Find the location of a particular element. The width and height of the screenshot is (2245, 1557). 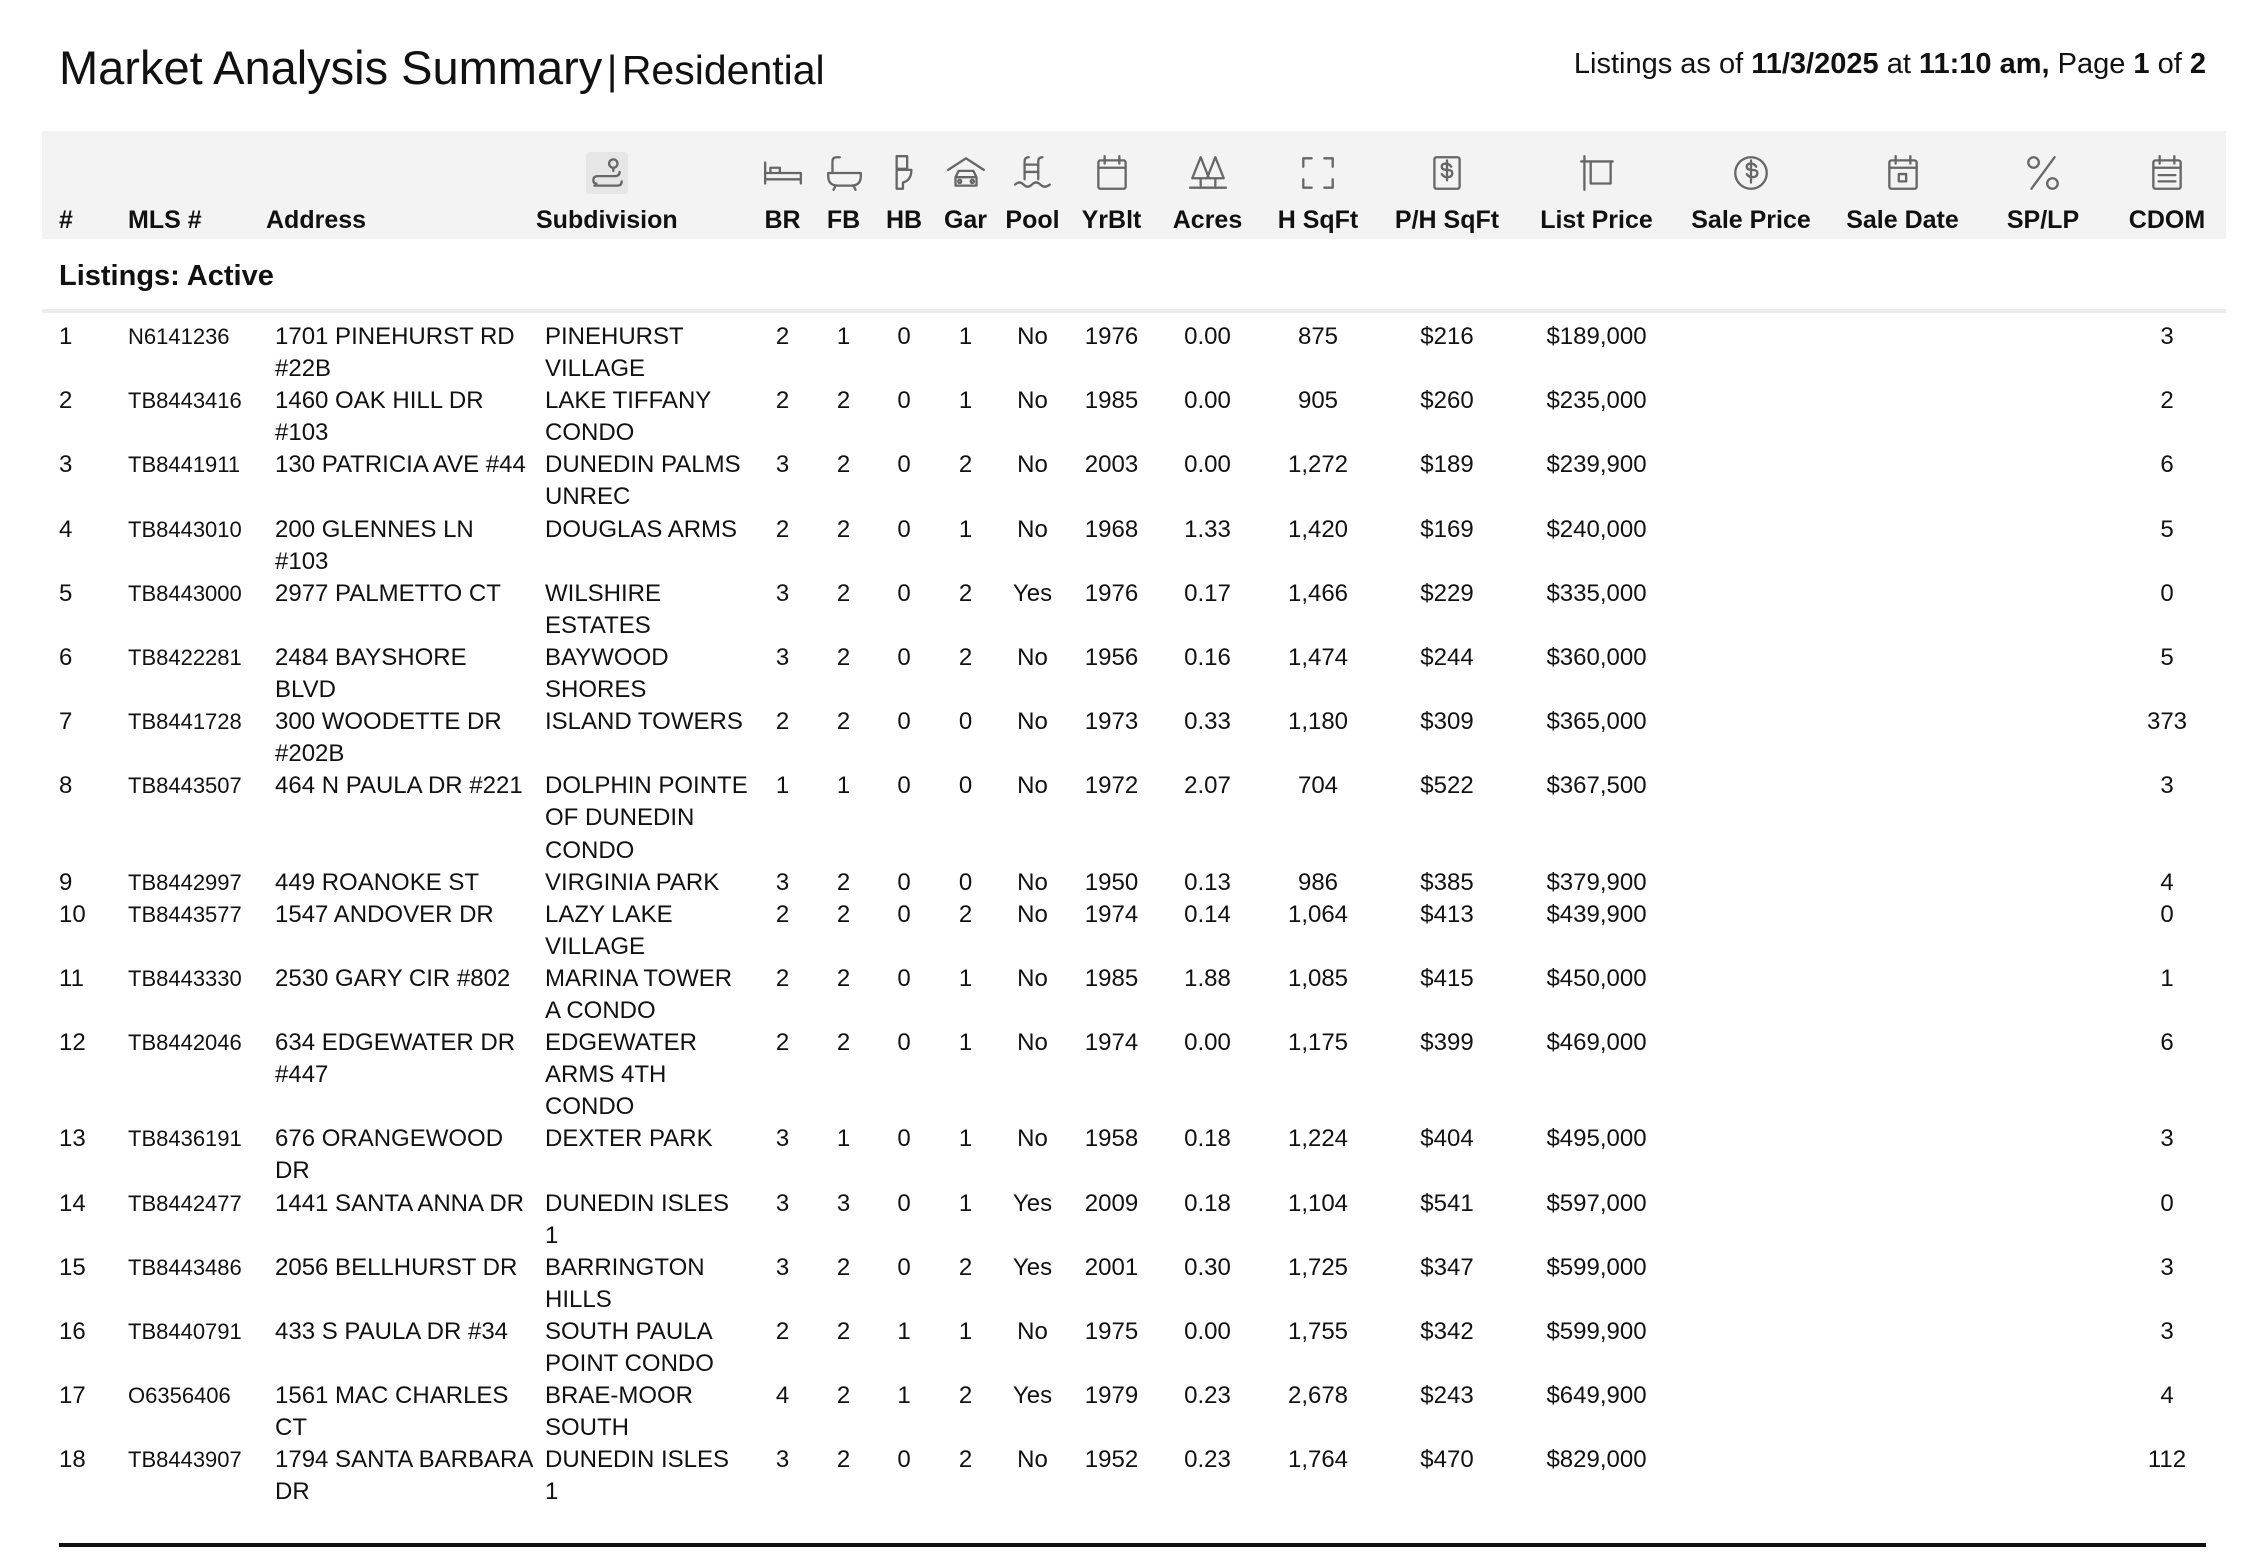

cell: WILSHIRE ESTATES is located at coordinates (603, 609).